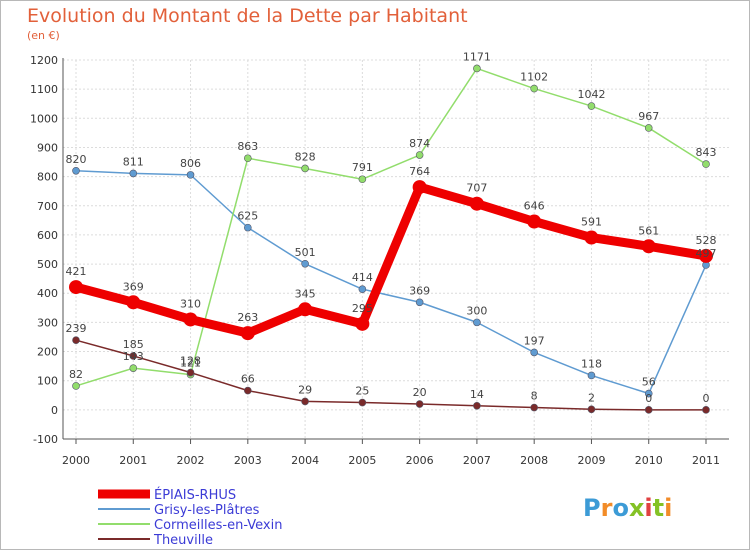 The image size is (750, 550). Describe the element at coordinates (534, 206) in the screenshot. I see `data-label: 646` at that location.